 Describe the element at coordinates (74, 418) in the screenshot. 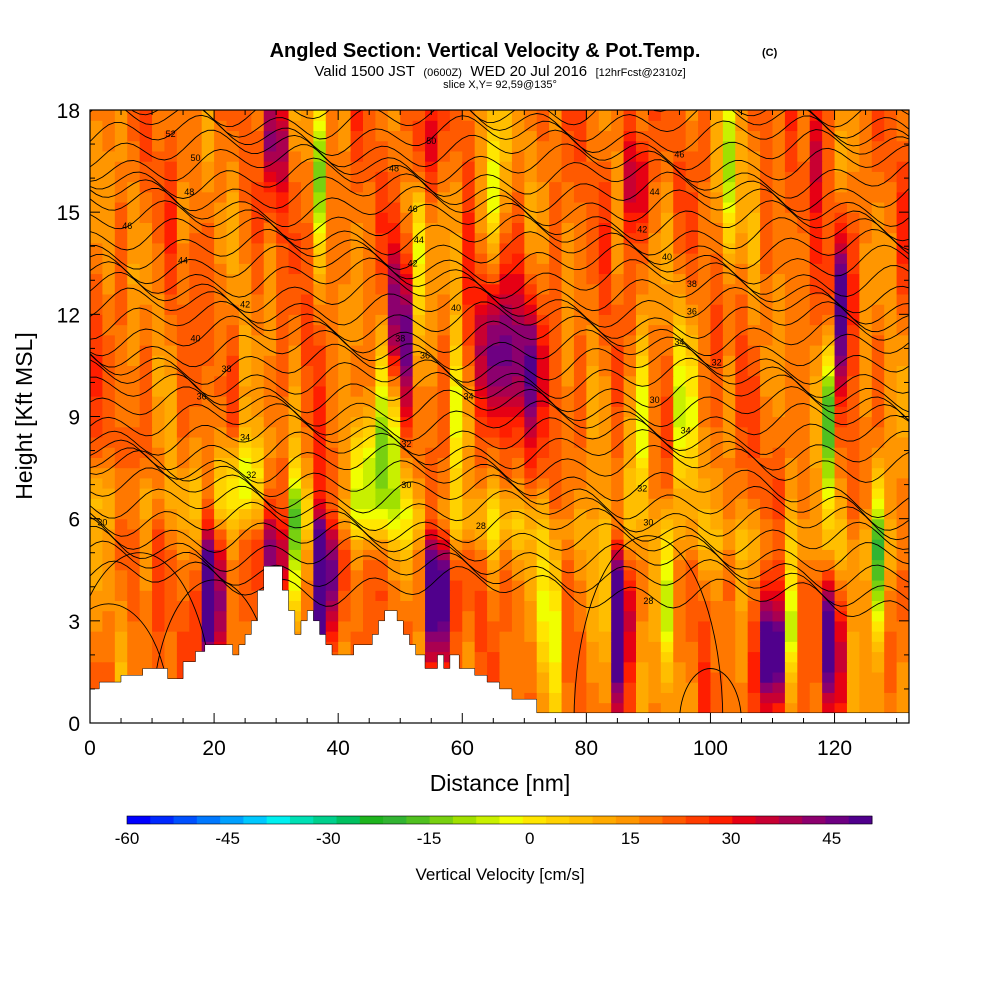

I see `y-tick-label: 9` at that location.